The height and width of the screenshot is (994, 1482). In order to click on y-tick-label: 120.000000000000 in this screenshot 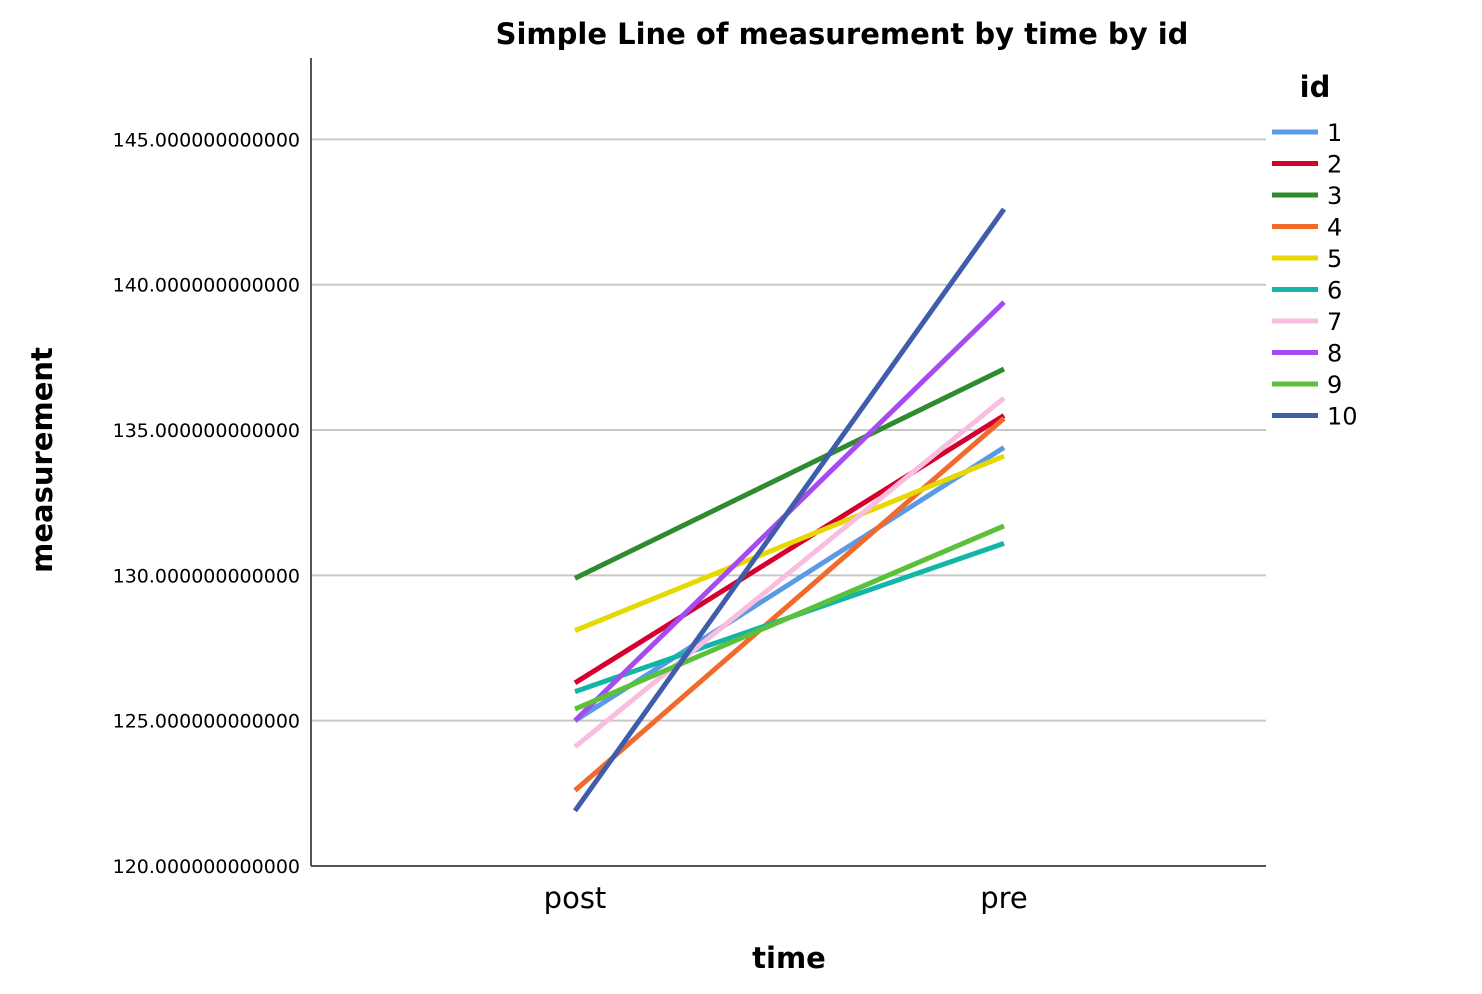, I will do `click(206, 867)`.